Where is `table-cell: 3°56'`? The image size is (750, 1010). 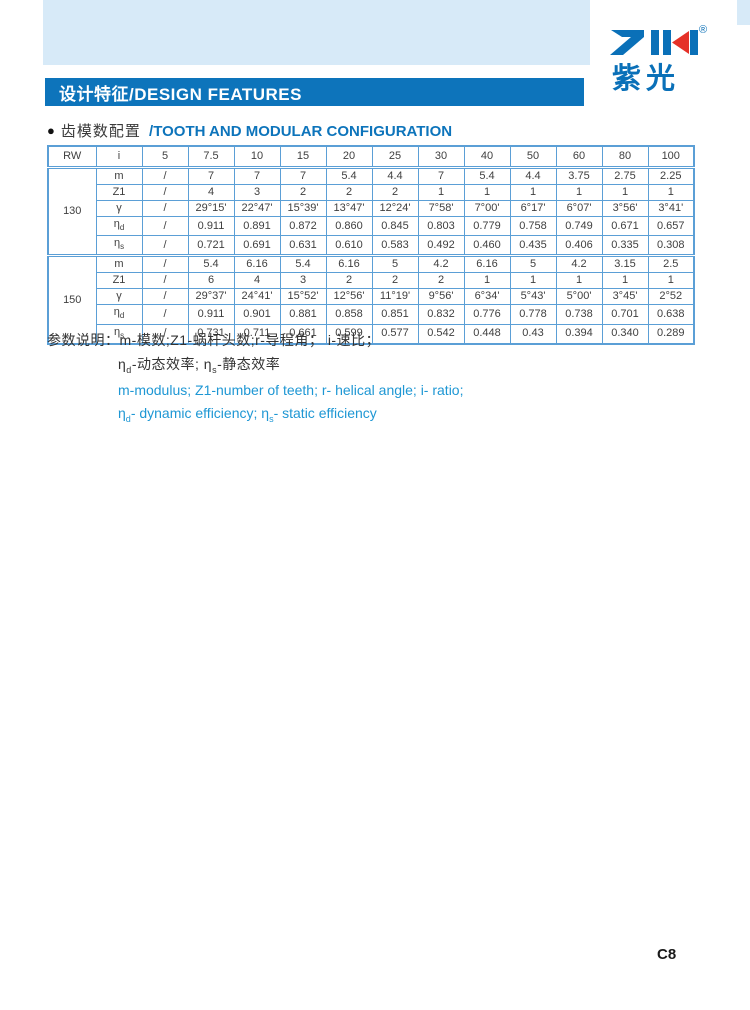
table-cell: 3°56' is located at coordinates (625, 208).